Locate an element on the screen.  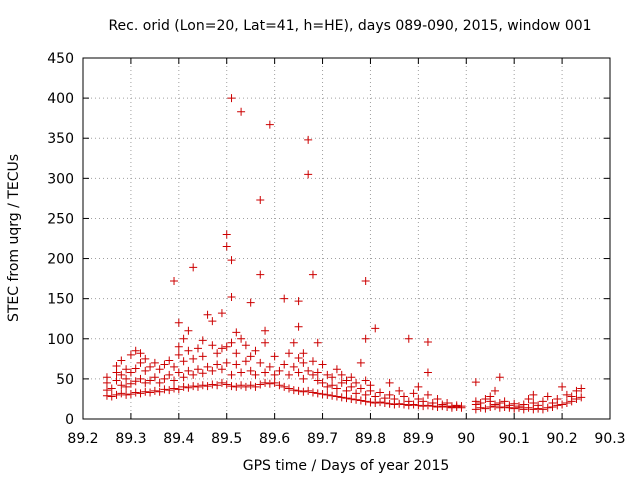
y-axis-label: STEC from uqrg / TECUs is located at coordinates (14, 238).